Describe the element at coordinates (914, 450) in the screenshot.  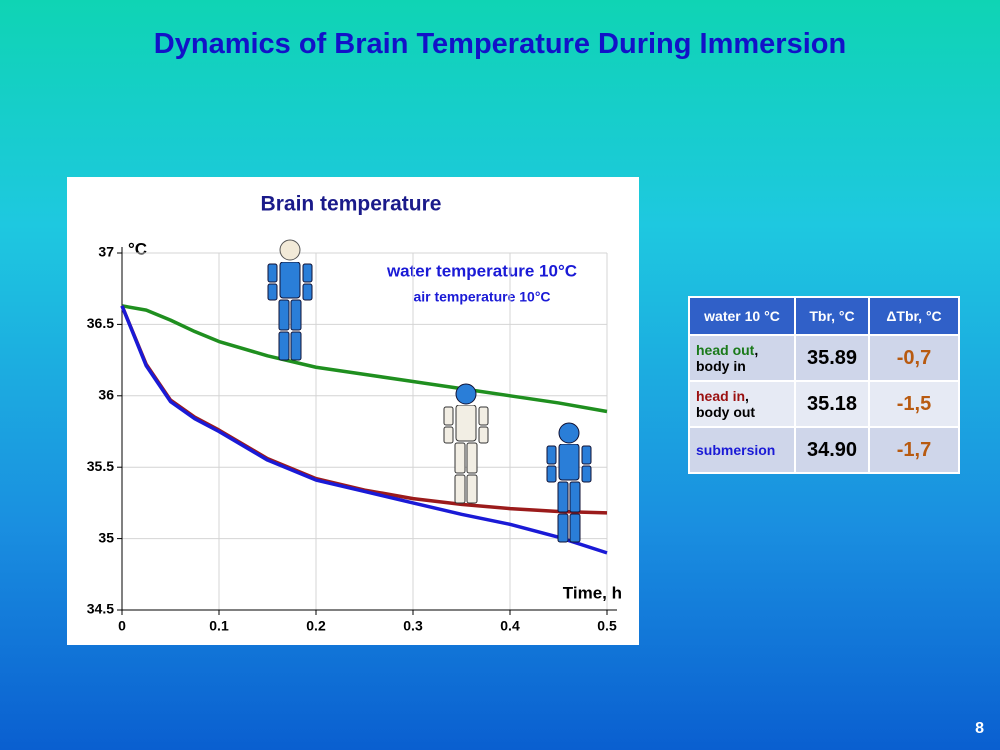
I see `dtbr-cell: -1,7` at that location.